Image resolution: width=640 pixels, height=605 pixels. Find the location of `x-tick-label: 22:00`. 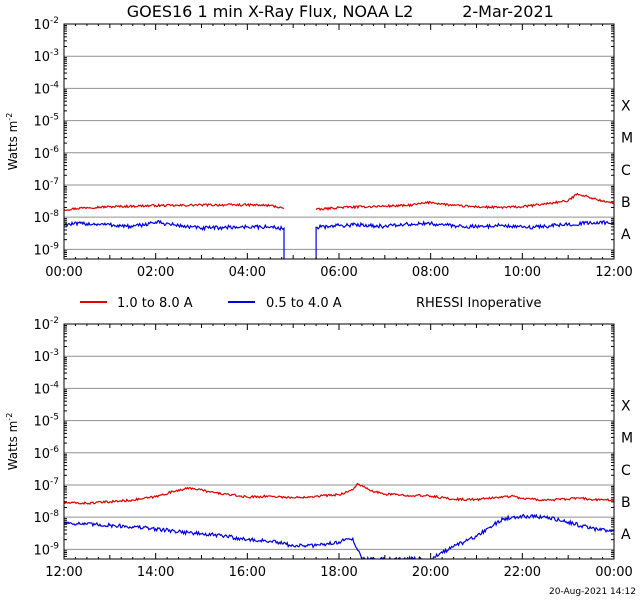

x-tick-label: 22:00 is located at coordinates (522, 572).